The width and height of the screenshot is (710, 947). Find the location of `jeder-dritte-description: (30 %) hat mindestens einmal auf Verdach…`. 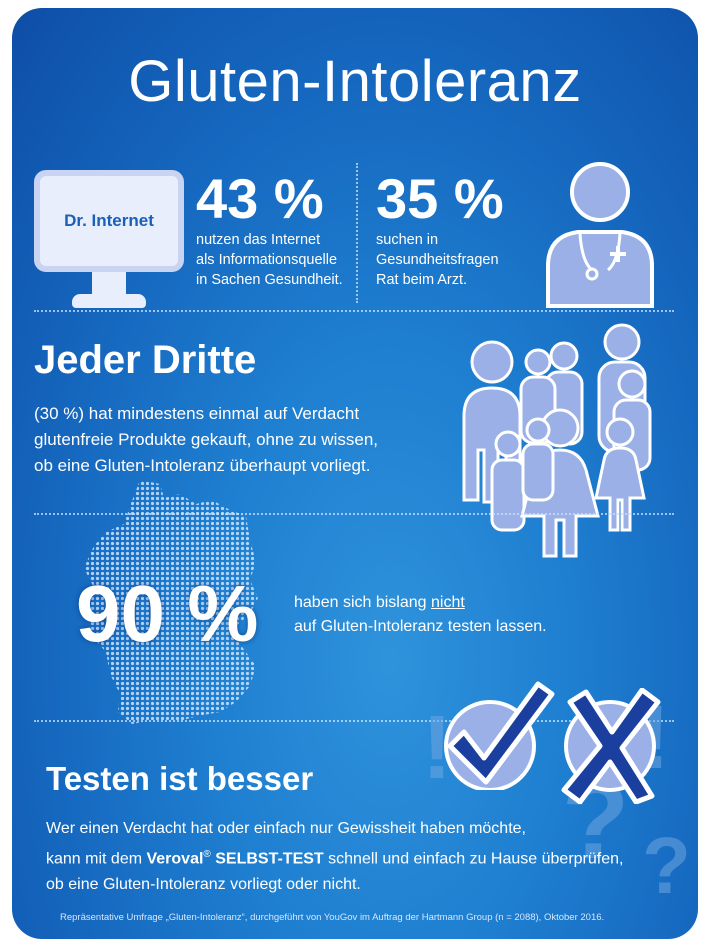

jeder-dritte-description: (30 %) hat mindestens einmal auf Verdach… is located at coordinates (206, 439).